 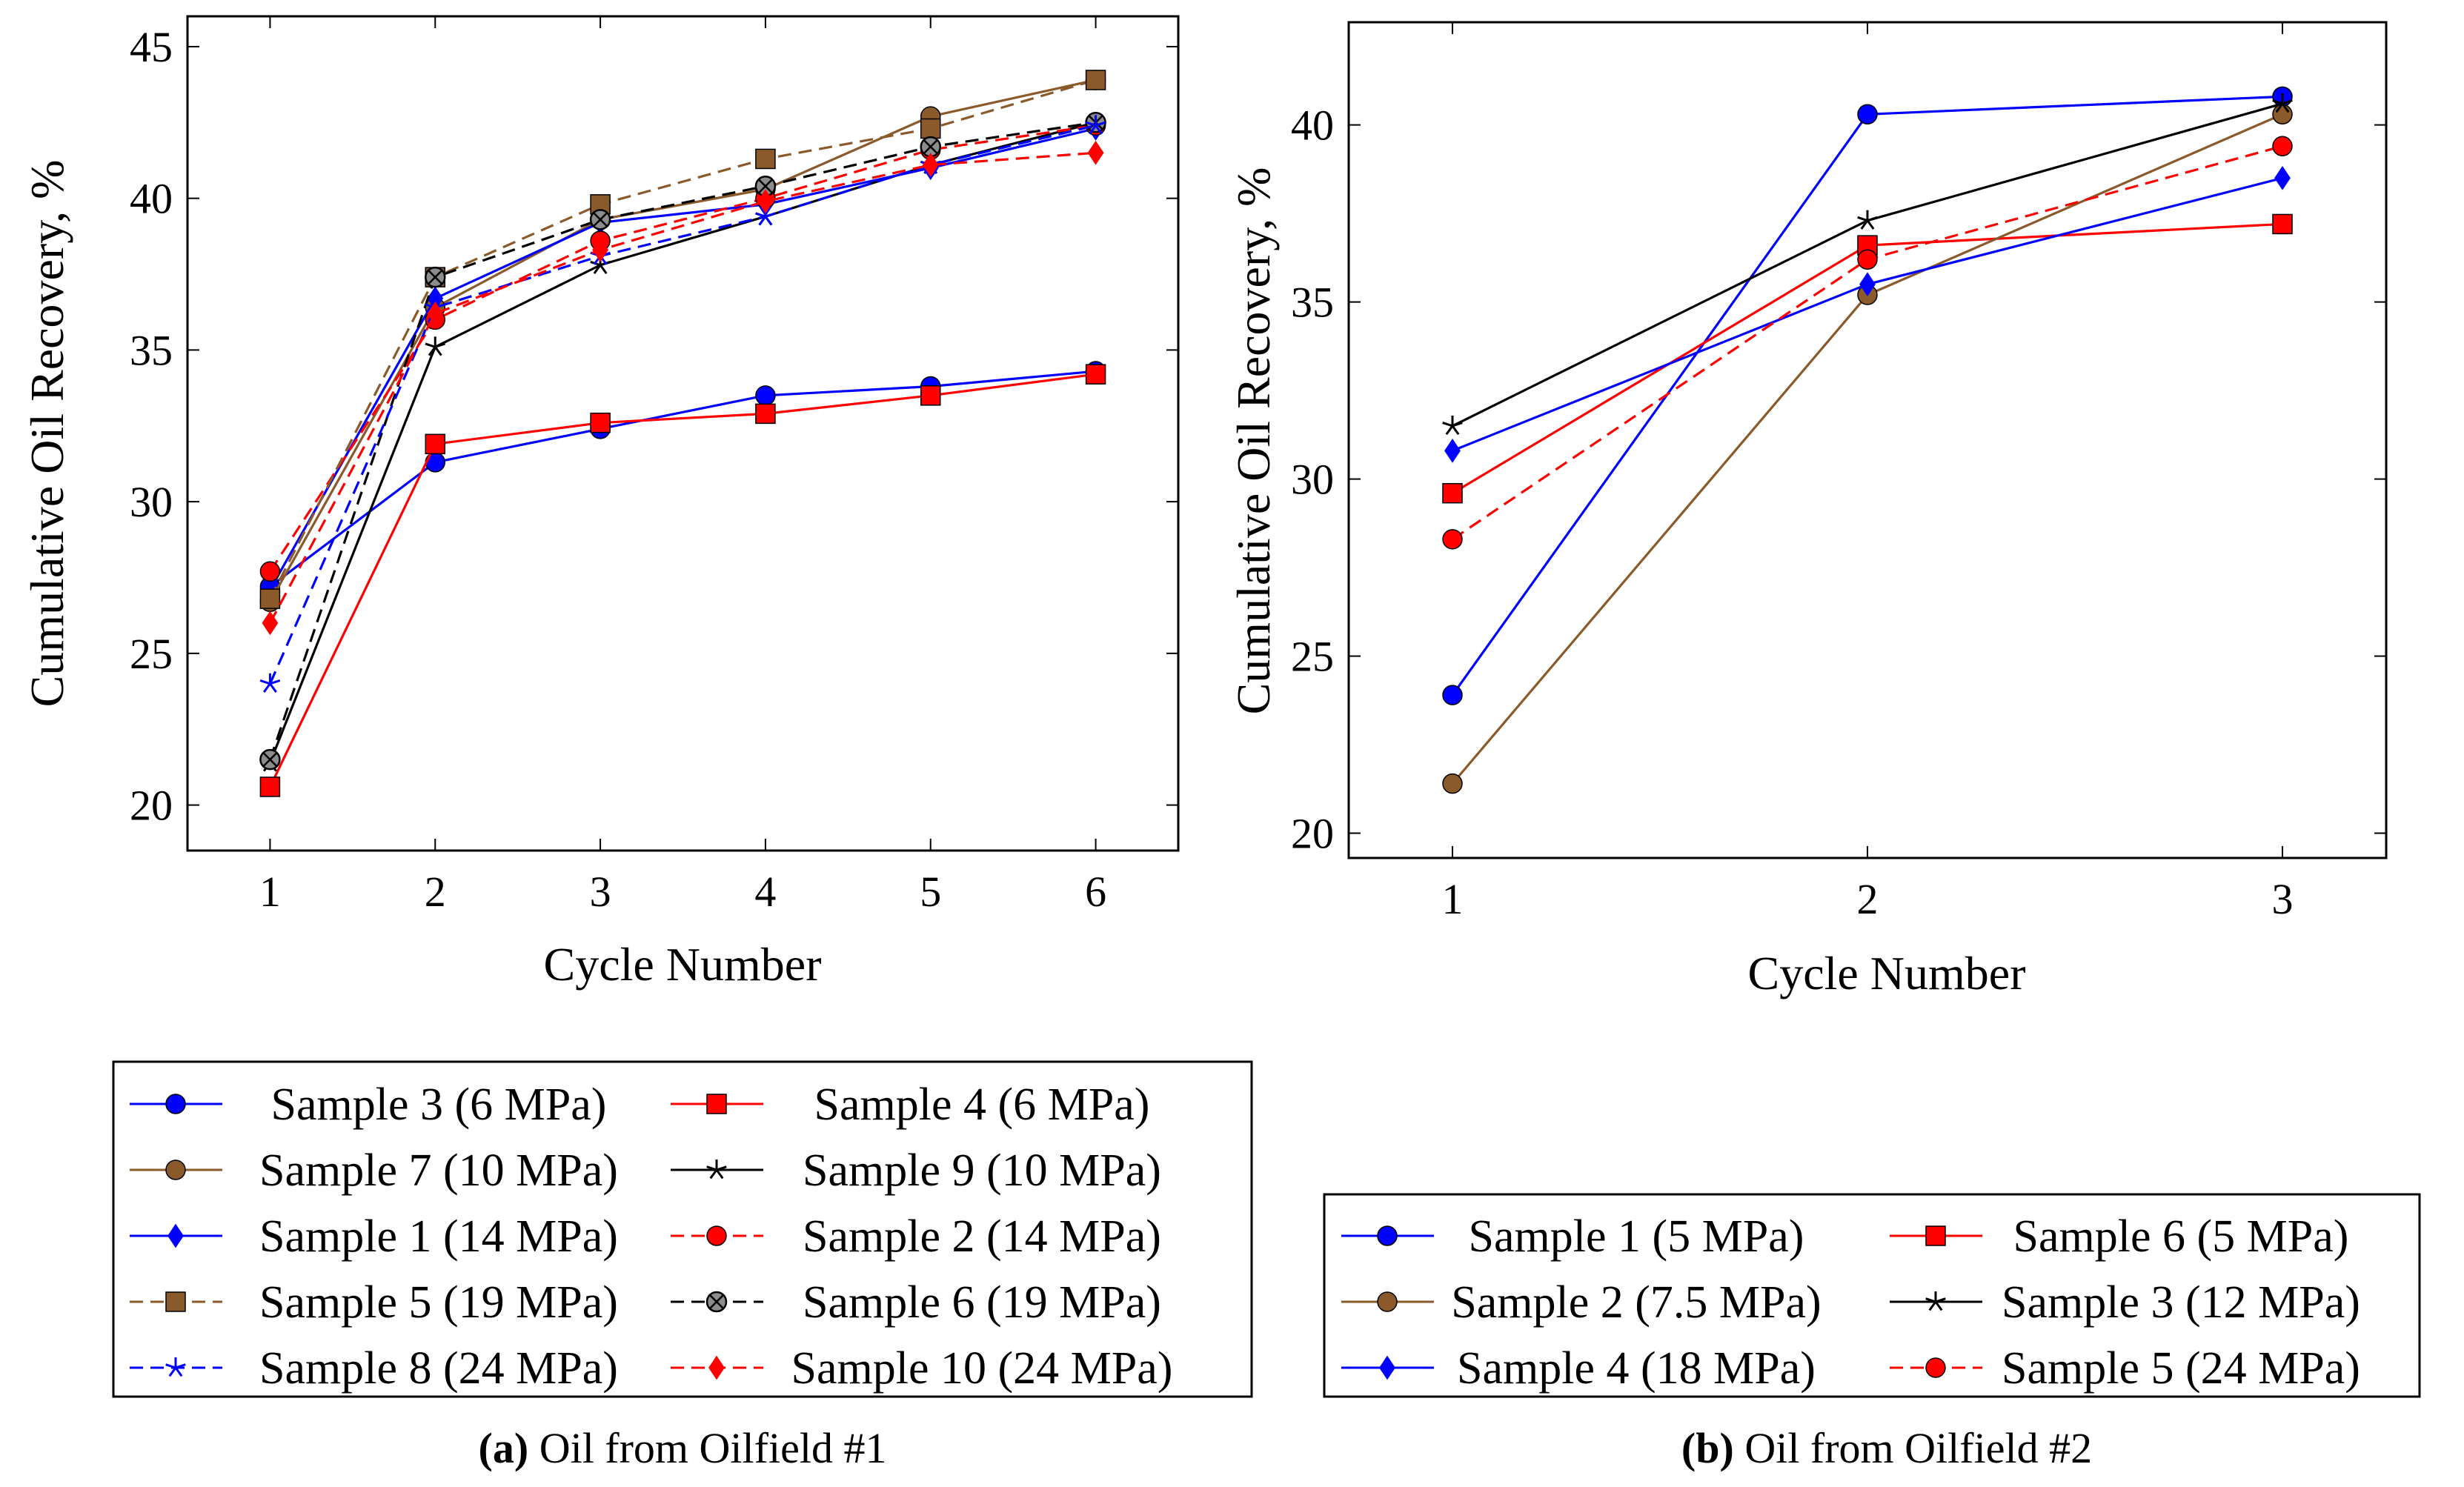 What do you see at coordinates (151, 806) in the screenshot?
I see `y-tick-label: 20` at bounding box center [151, 806].